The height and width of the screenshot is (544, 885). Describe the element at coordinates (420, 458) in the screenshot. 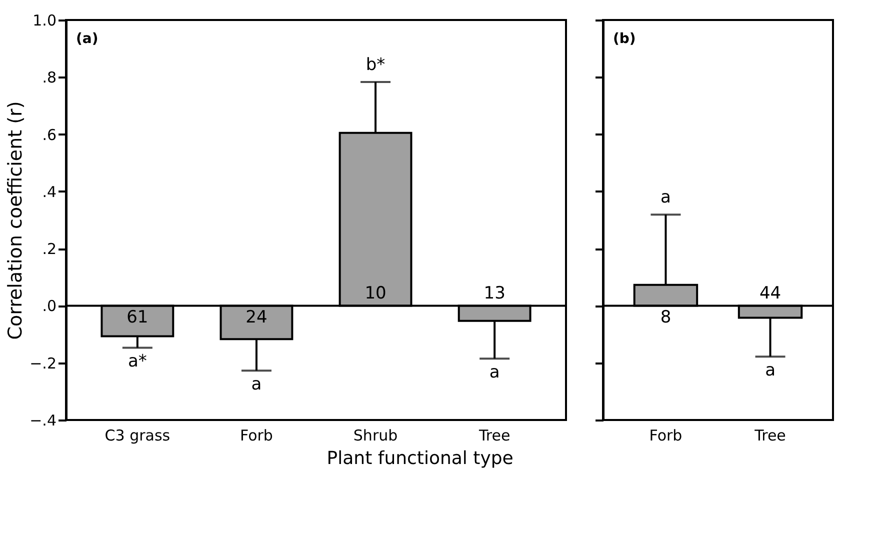

I see `x-axis-title: Plant functional type` at that location.